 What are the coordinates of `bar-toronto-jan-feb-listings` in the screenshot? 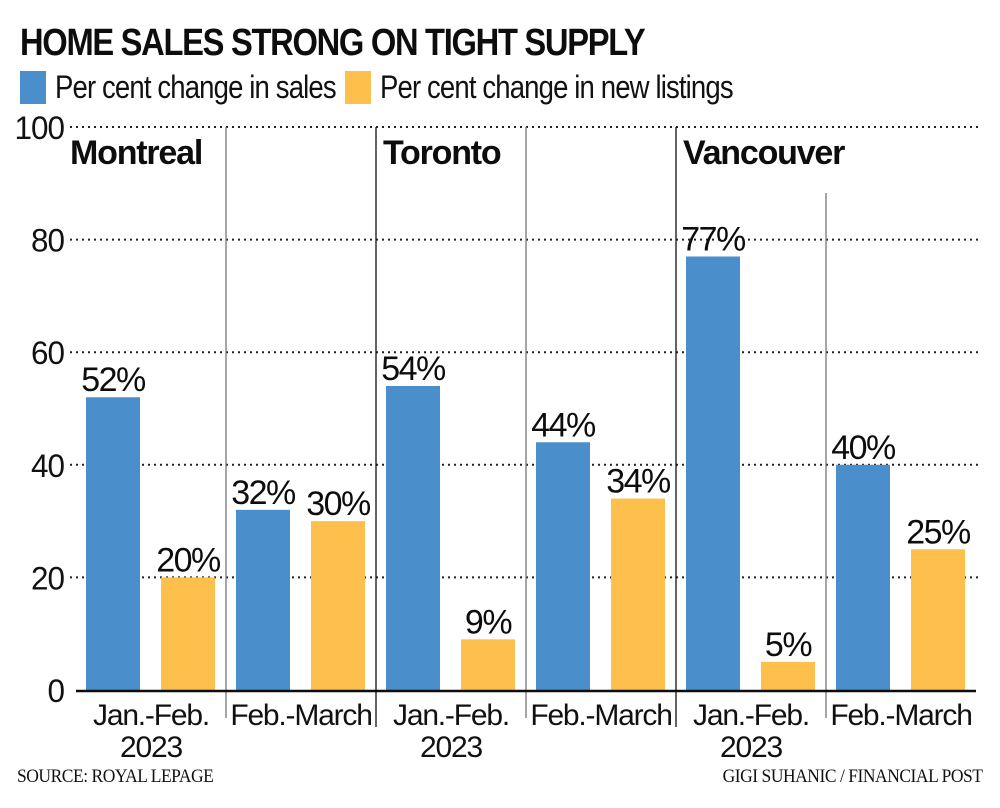 It's located at (488, 664).